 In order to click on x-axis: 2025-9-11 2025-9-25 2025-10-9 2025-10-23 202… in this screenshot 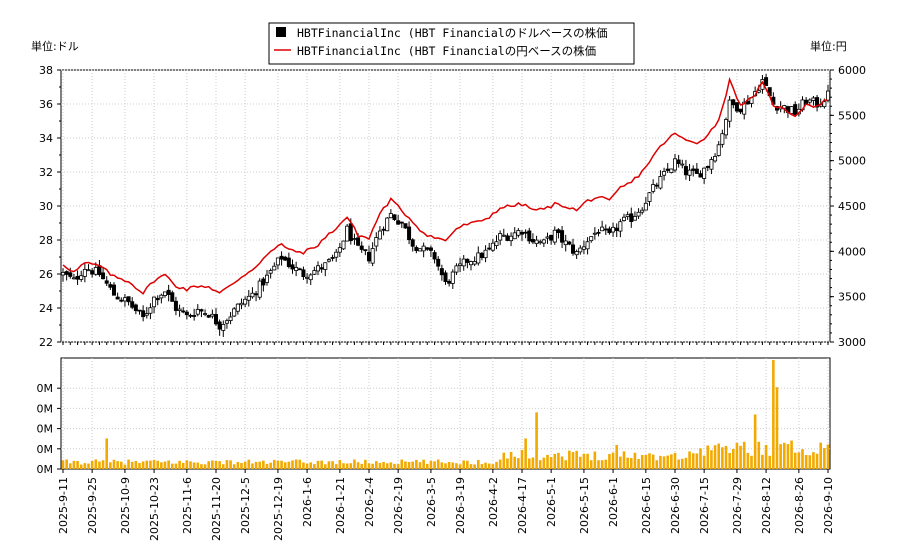, I will do `click(446, 505)`.